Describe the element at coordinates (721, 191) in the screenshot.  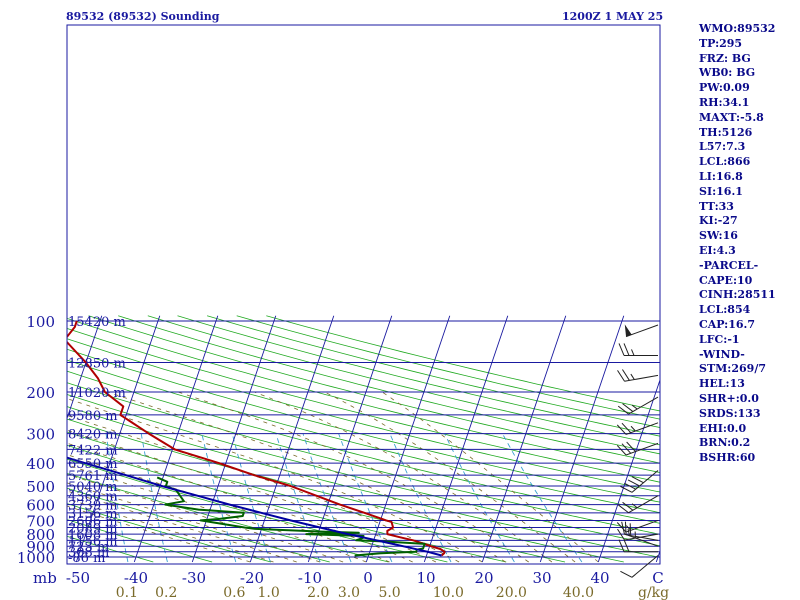
I see `param-item: SI:16.1` at that location.